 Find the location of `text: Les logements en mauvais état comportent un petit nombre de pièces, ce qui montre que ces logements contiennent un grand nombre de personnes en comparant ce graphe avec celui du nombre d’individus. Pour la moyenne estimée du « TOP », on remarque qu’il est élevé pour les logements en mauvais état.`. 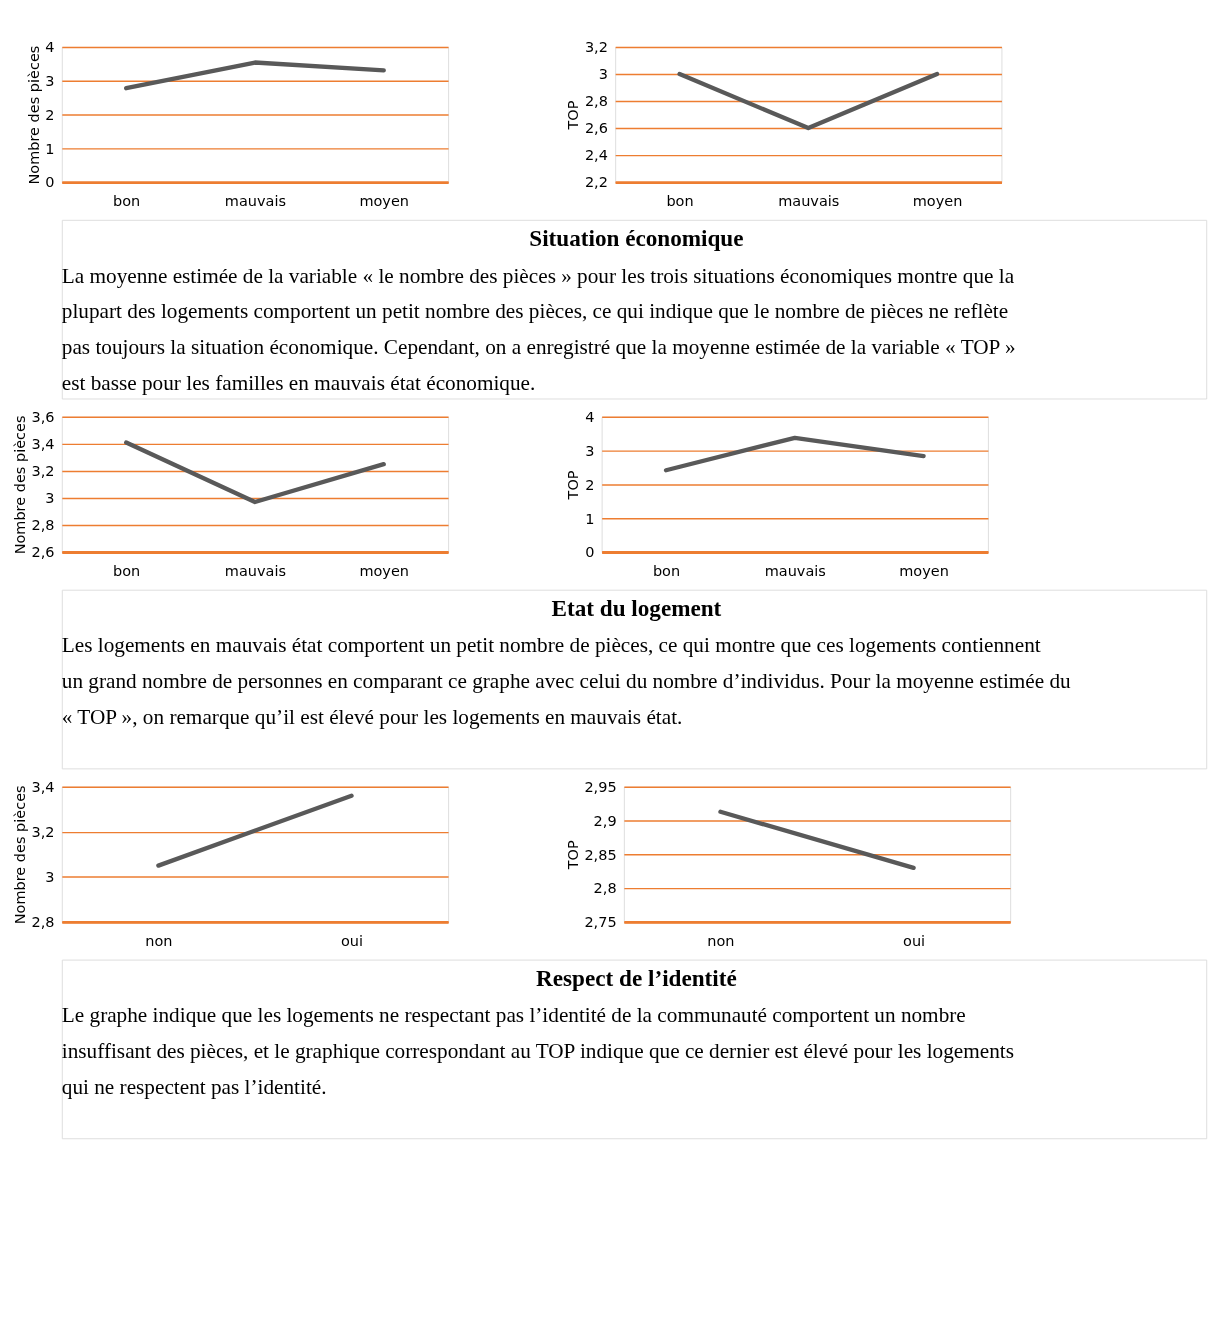

text: Les logements en mauvais état comportent un petit nombre de pièces, ce qui montre que ces logements contiennent un grand nombre de personnes en comparant ce graphe avec celui du nombre d’individus. Pour la moyenne estimée du « TOP », on remarque qu’il est élevé pour les logements en mauvais état. is located at coordinates (566, 681).